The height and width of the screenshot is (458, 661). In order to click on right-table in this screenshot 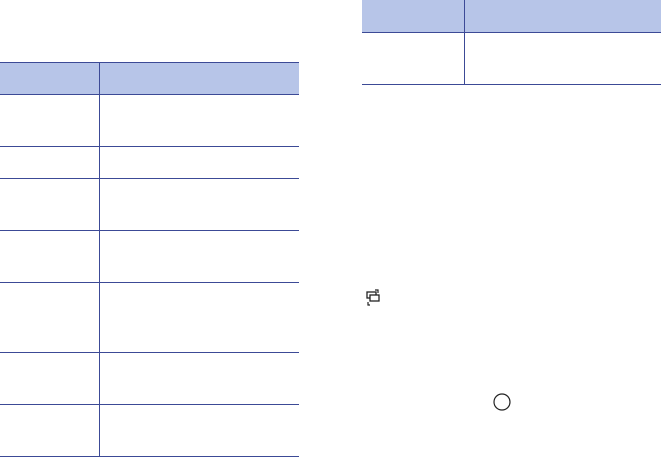, I will do `click(511, 42)`.